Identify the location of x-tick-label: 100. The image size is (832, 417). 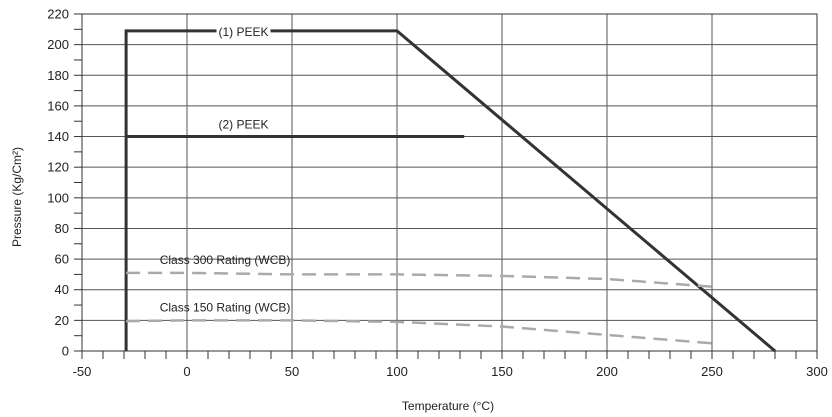
(397, 371).